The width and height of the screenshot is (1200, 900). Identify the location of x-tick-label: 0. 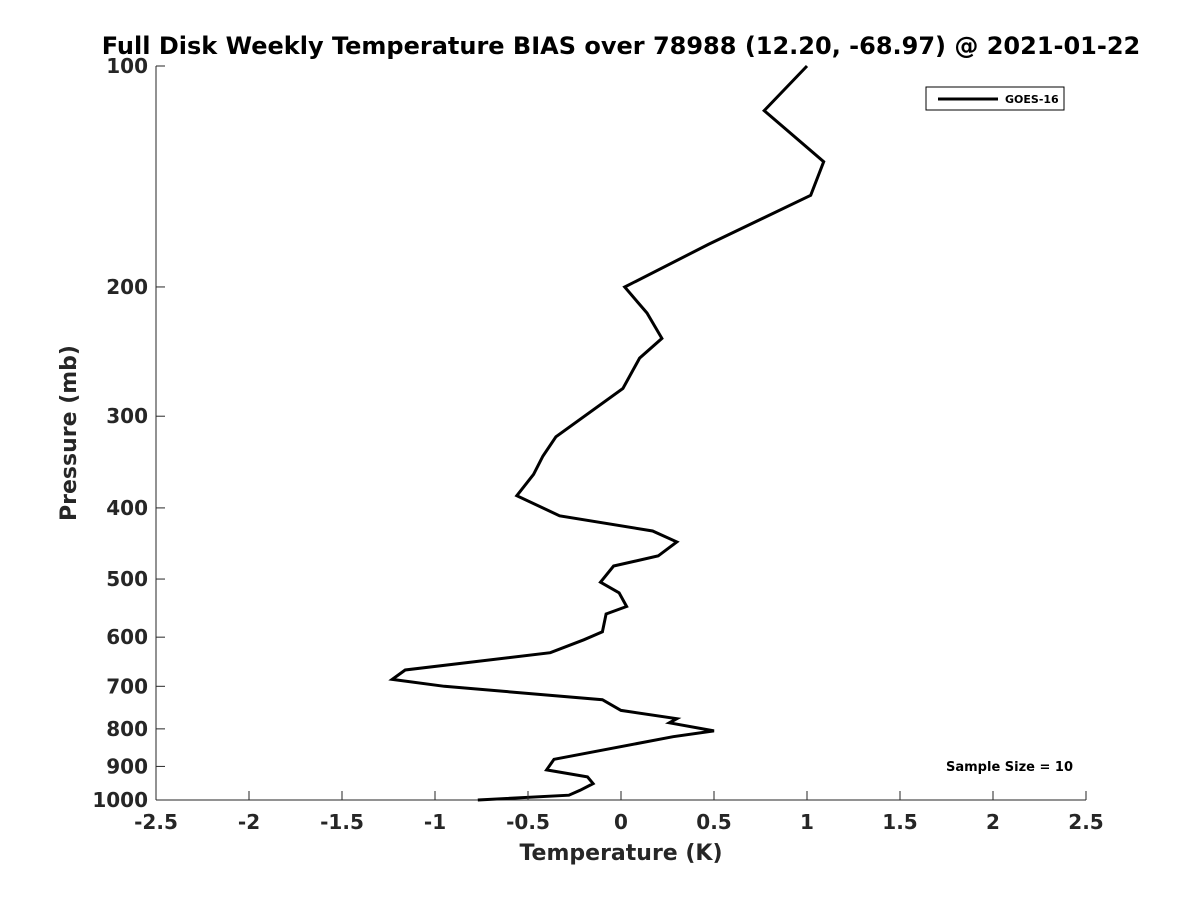
(621, 822).